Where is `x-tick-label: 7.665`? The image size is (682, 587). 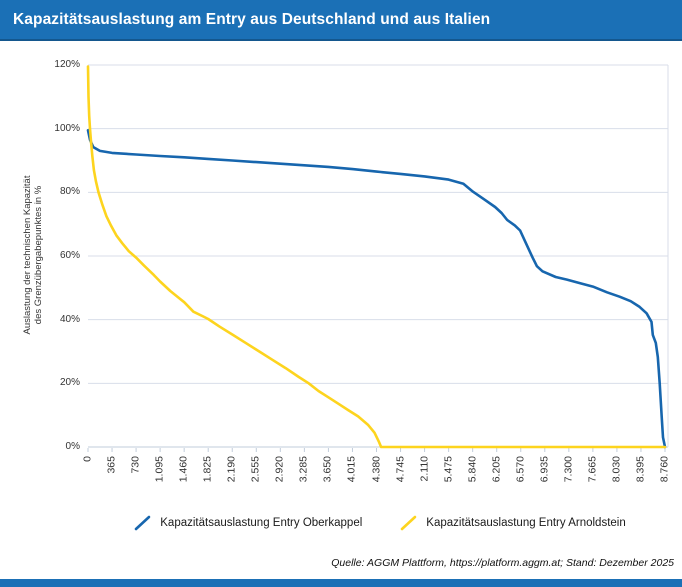 x-tick-label: 7.665 is located at coordinates (592, 469).